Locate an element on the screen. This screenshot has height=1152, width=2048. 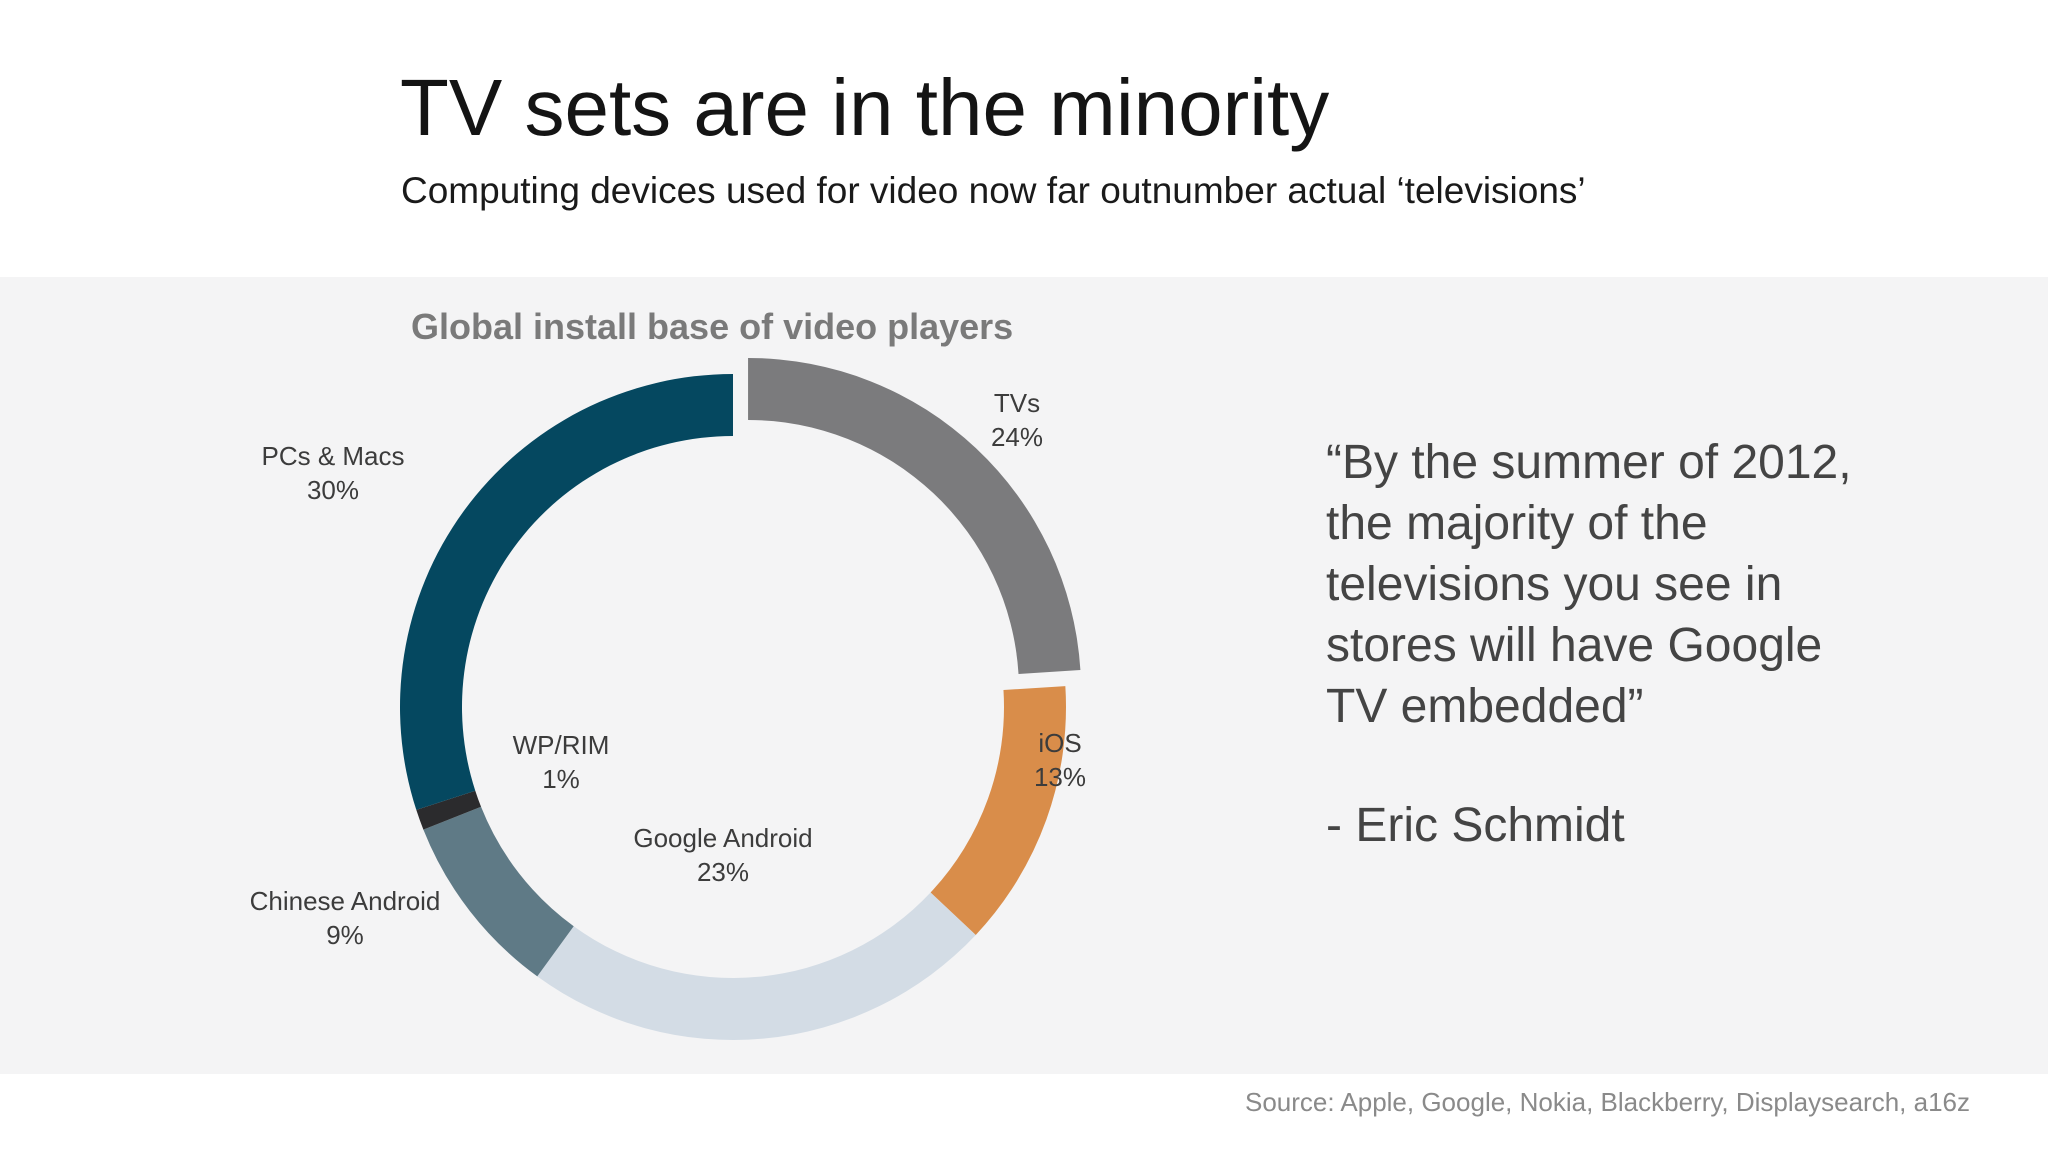
donut-slice-ios is located at coordinates (998, 810).